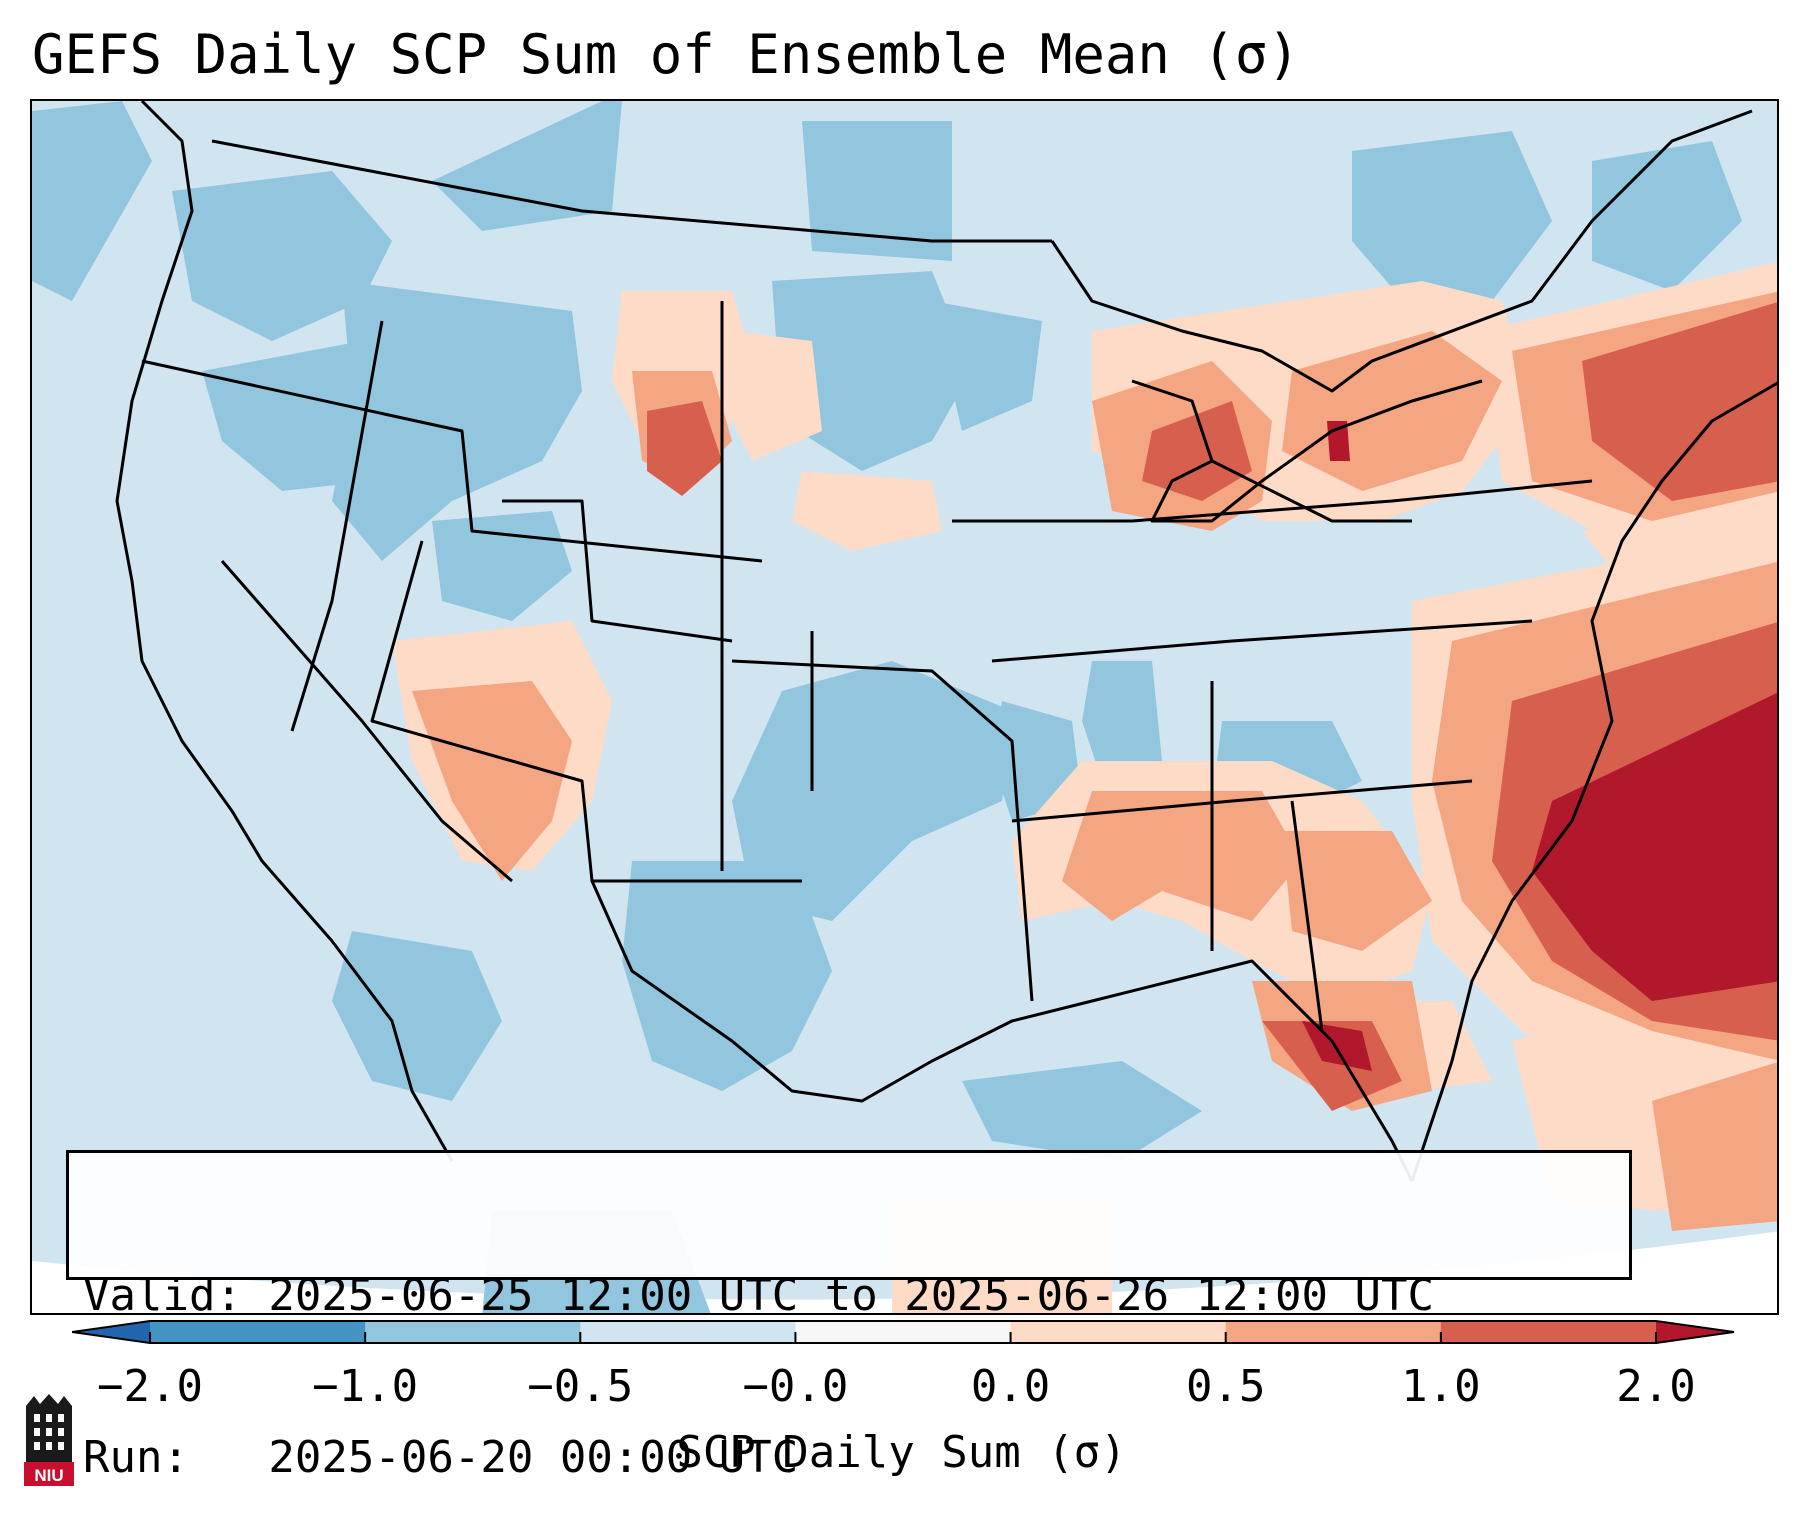 The width and height of the screenshot is (1803, 1539). Describe the element at coordinates (111, 1332) in the screenshot. I see `colorbar-extend-low` at that location.